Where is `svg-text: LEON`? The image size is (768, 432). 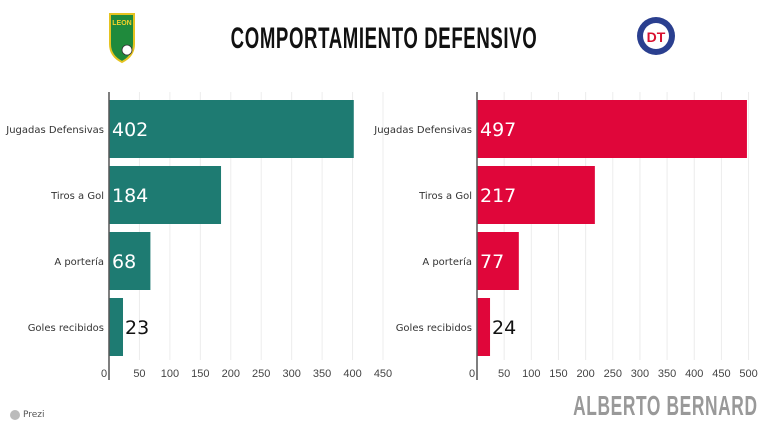
svg-text: LEON is located at coordinates (121, 23).